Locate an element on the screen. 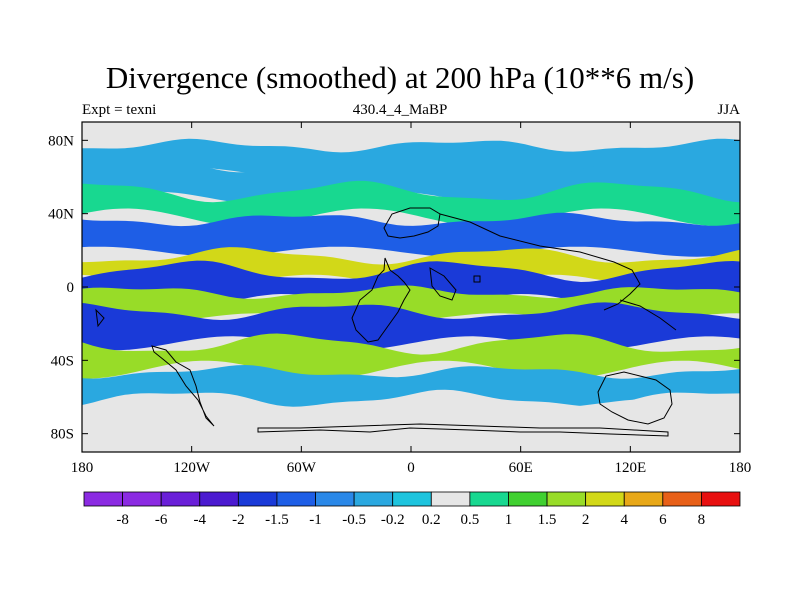  colorbar-label: -1 is located at coordinates (315, 520).